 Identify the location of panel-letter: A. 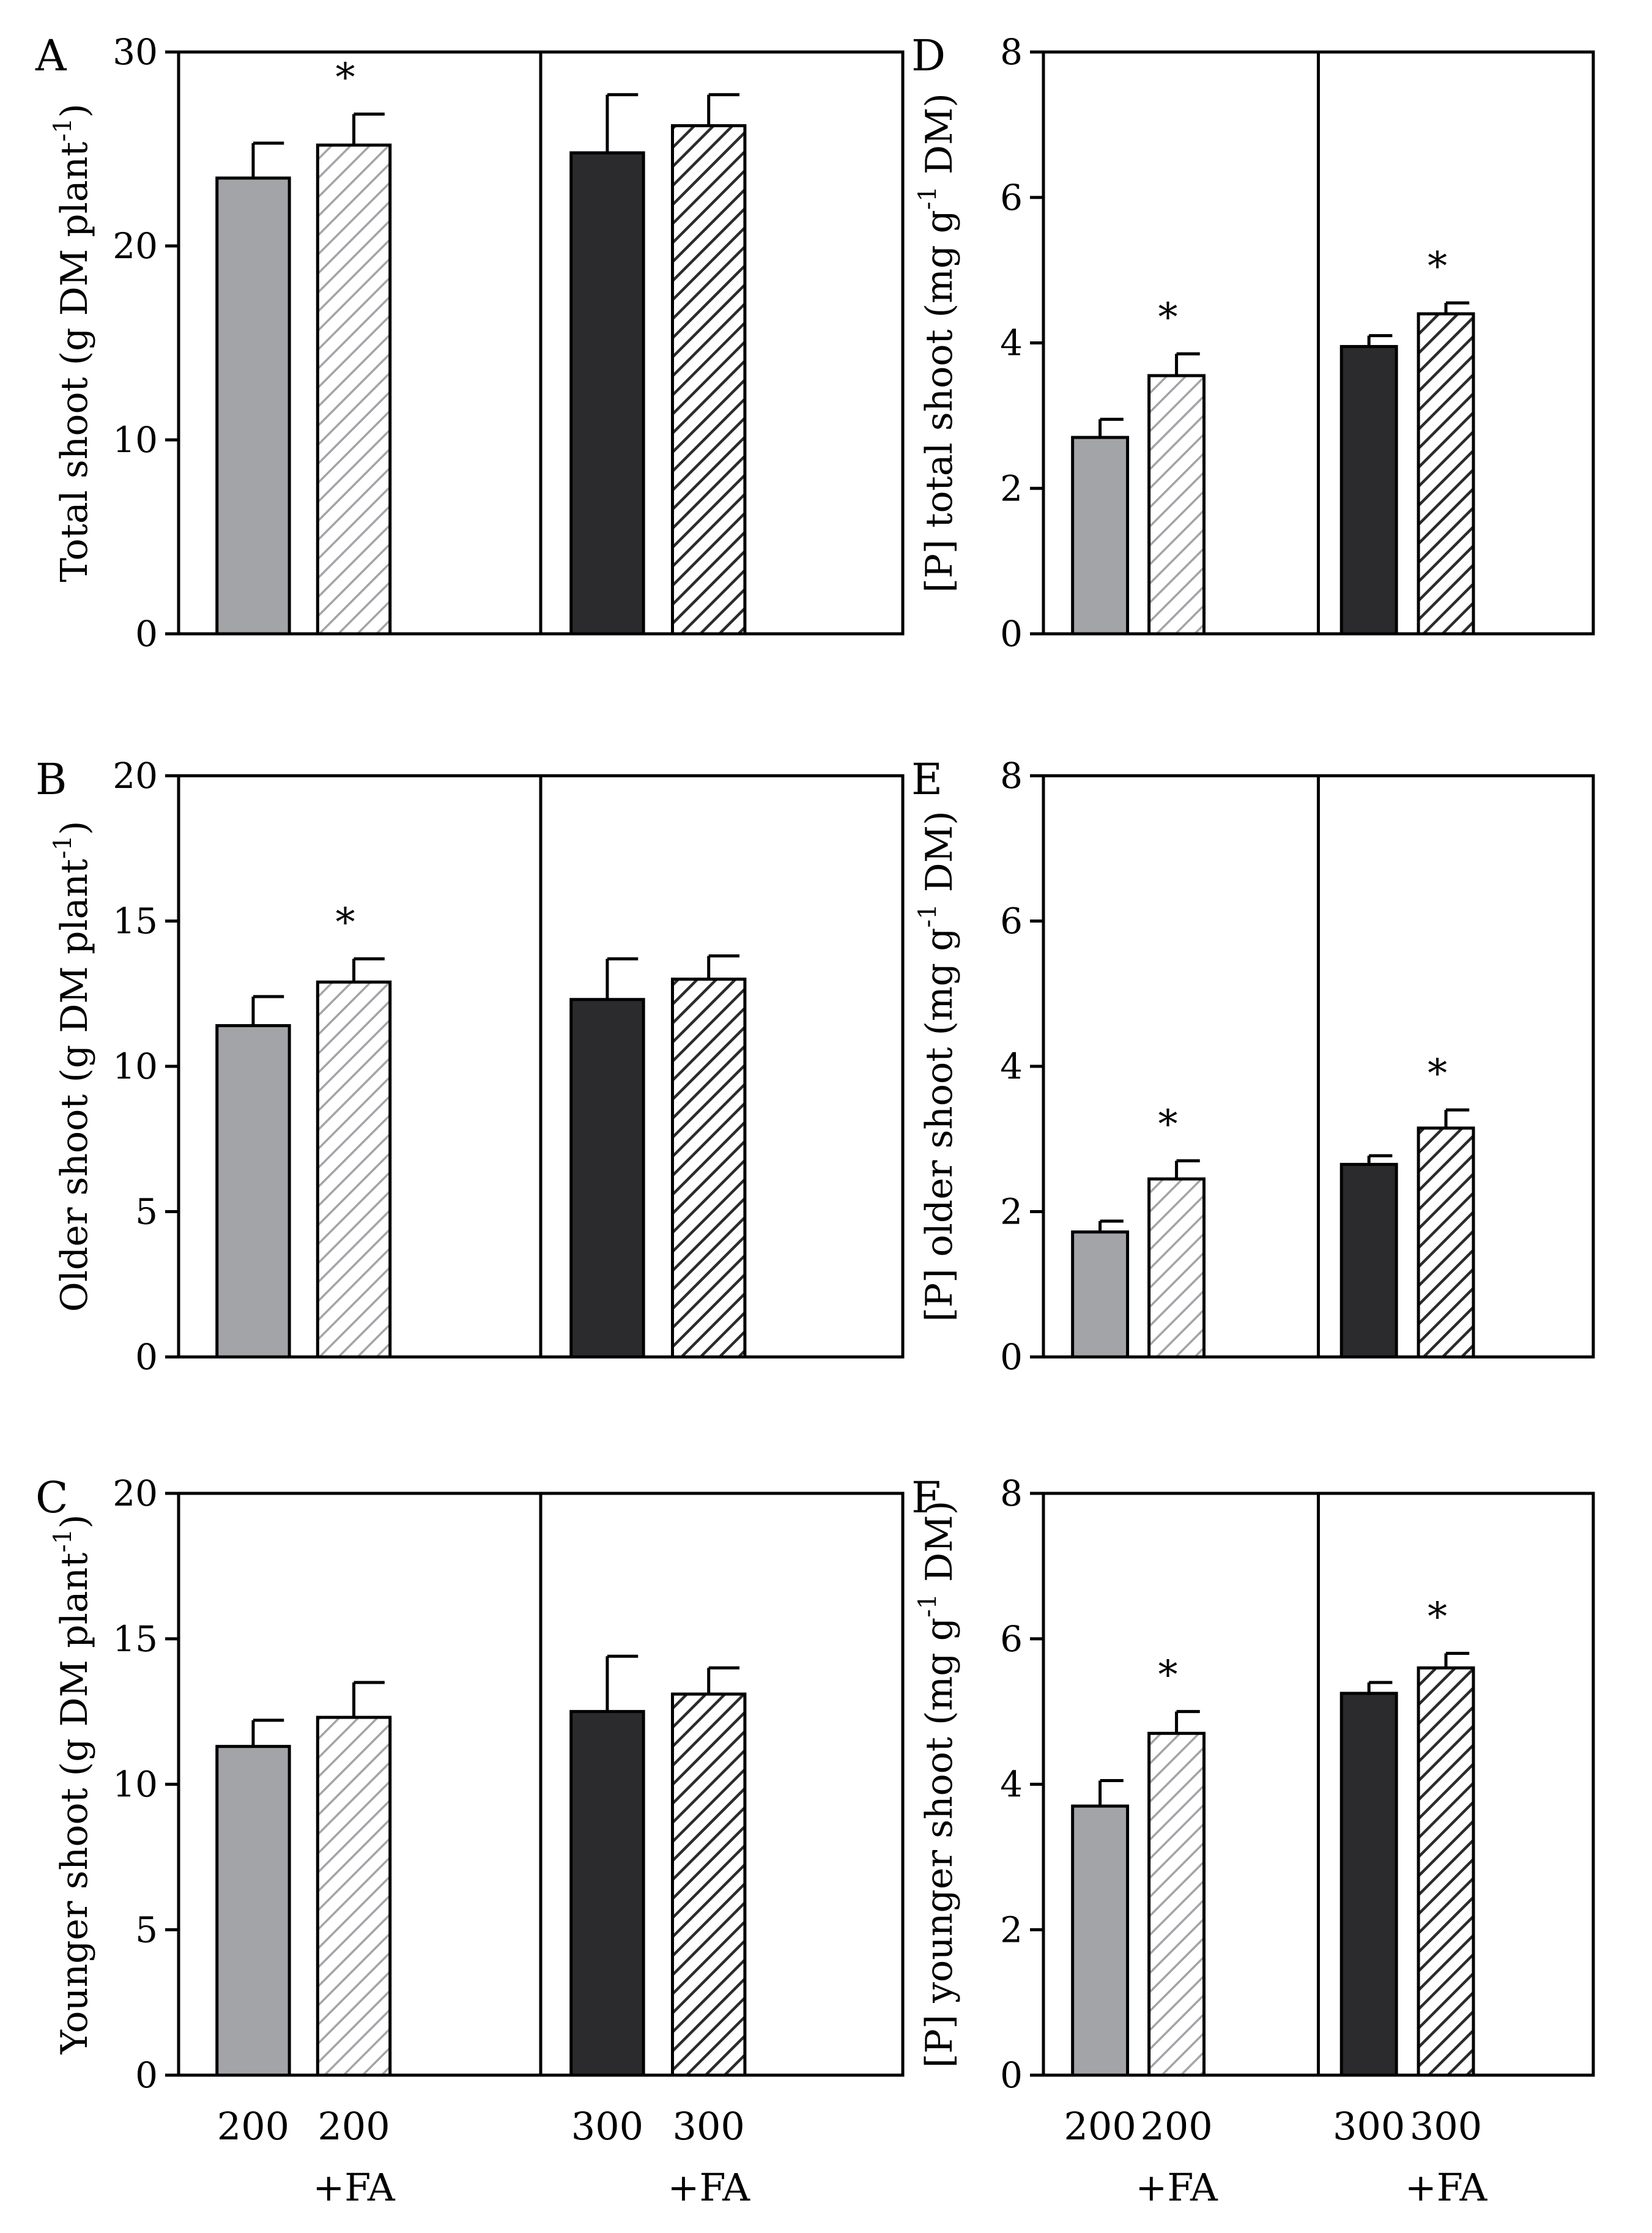
(51, 56).